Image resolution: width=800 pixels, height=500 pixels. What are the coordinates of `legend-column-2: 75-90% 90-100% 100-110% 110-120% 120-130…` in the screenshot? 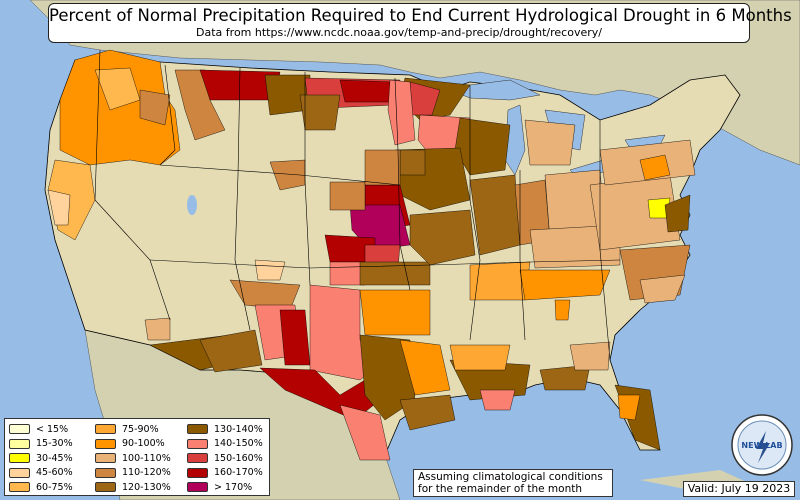 It's located at (139, 458).